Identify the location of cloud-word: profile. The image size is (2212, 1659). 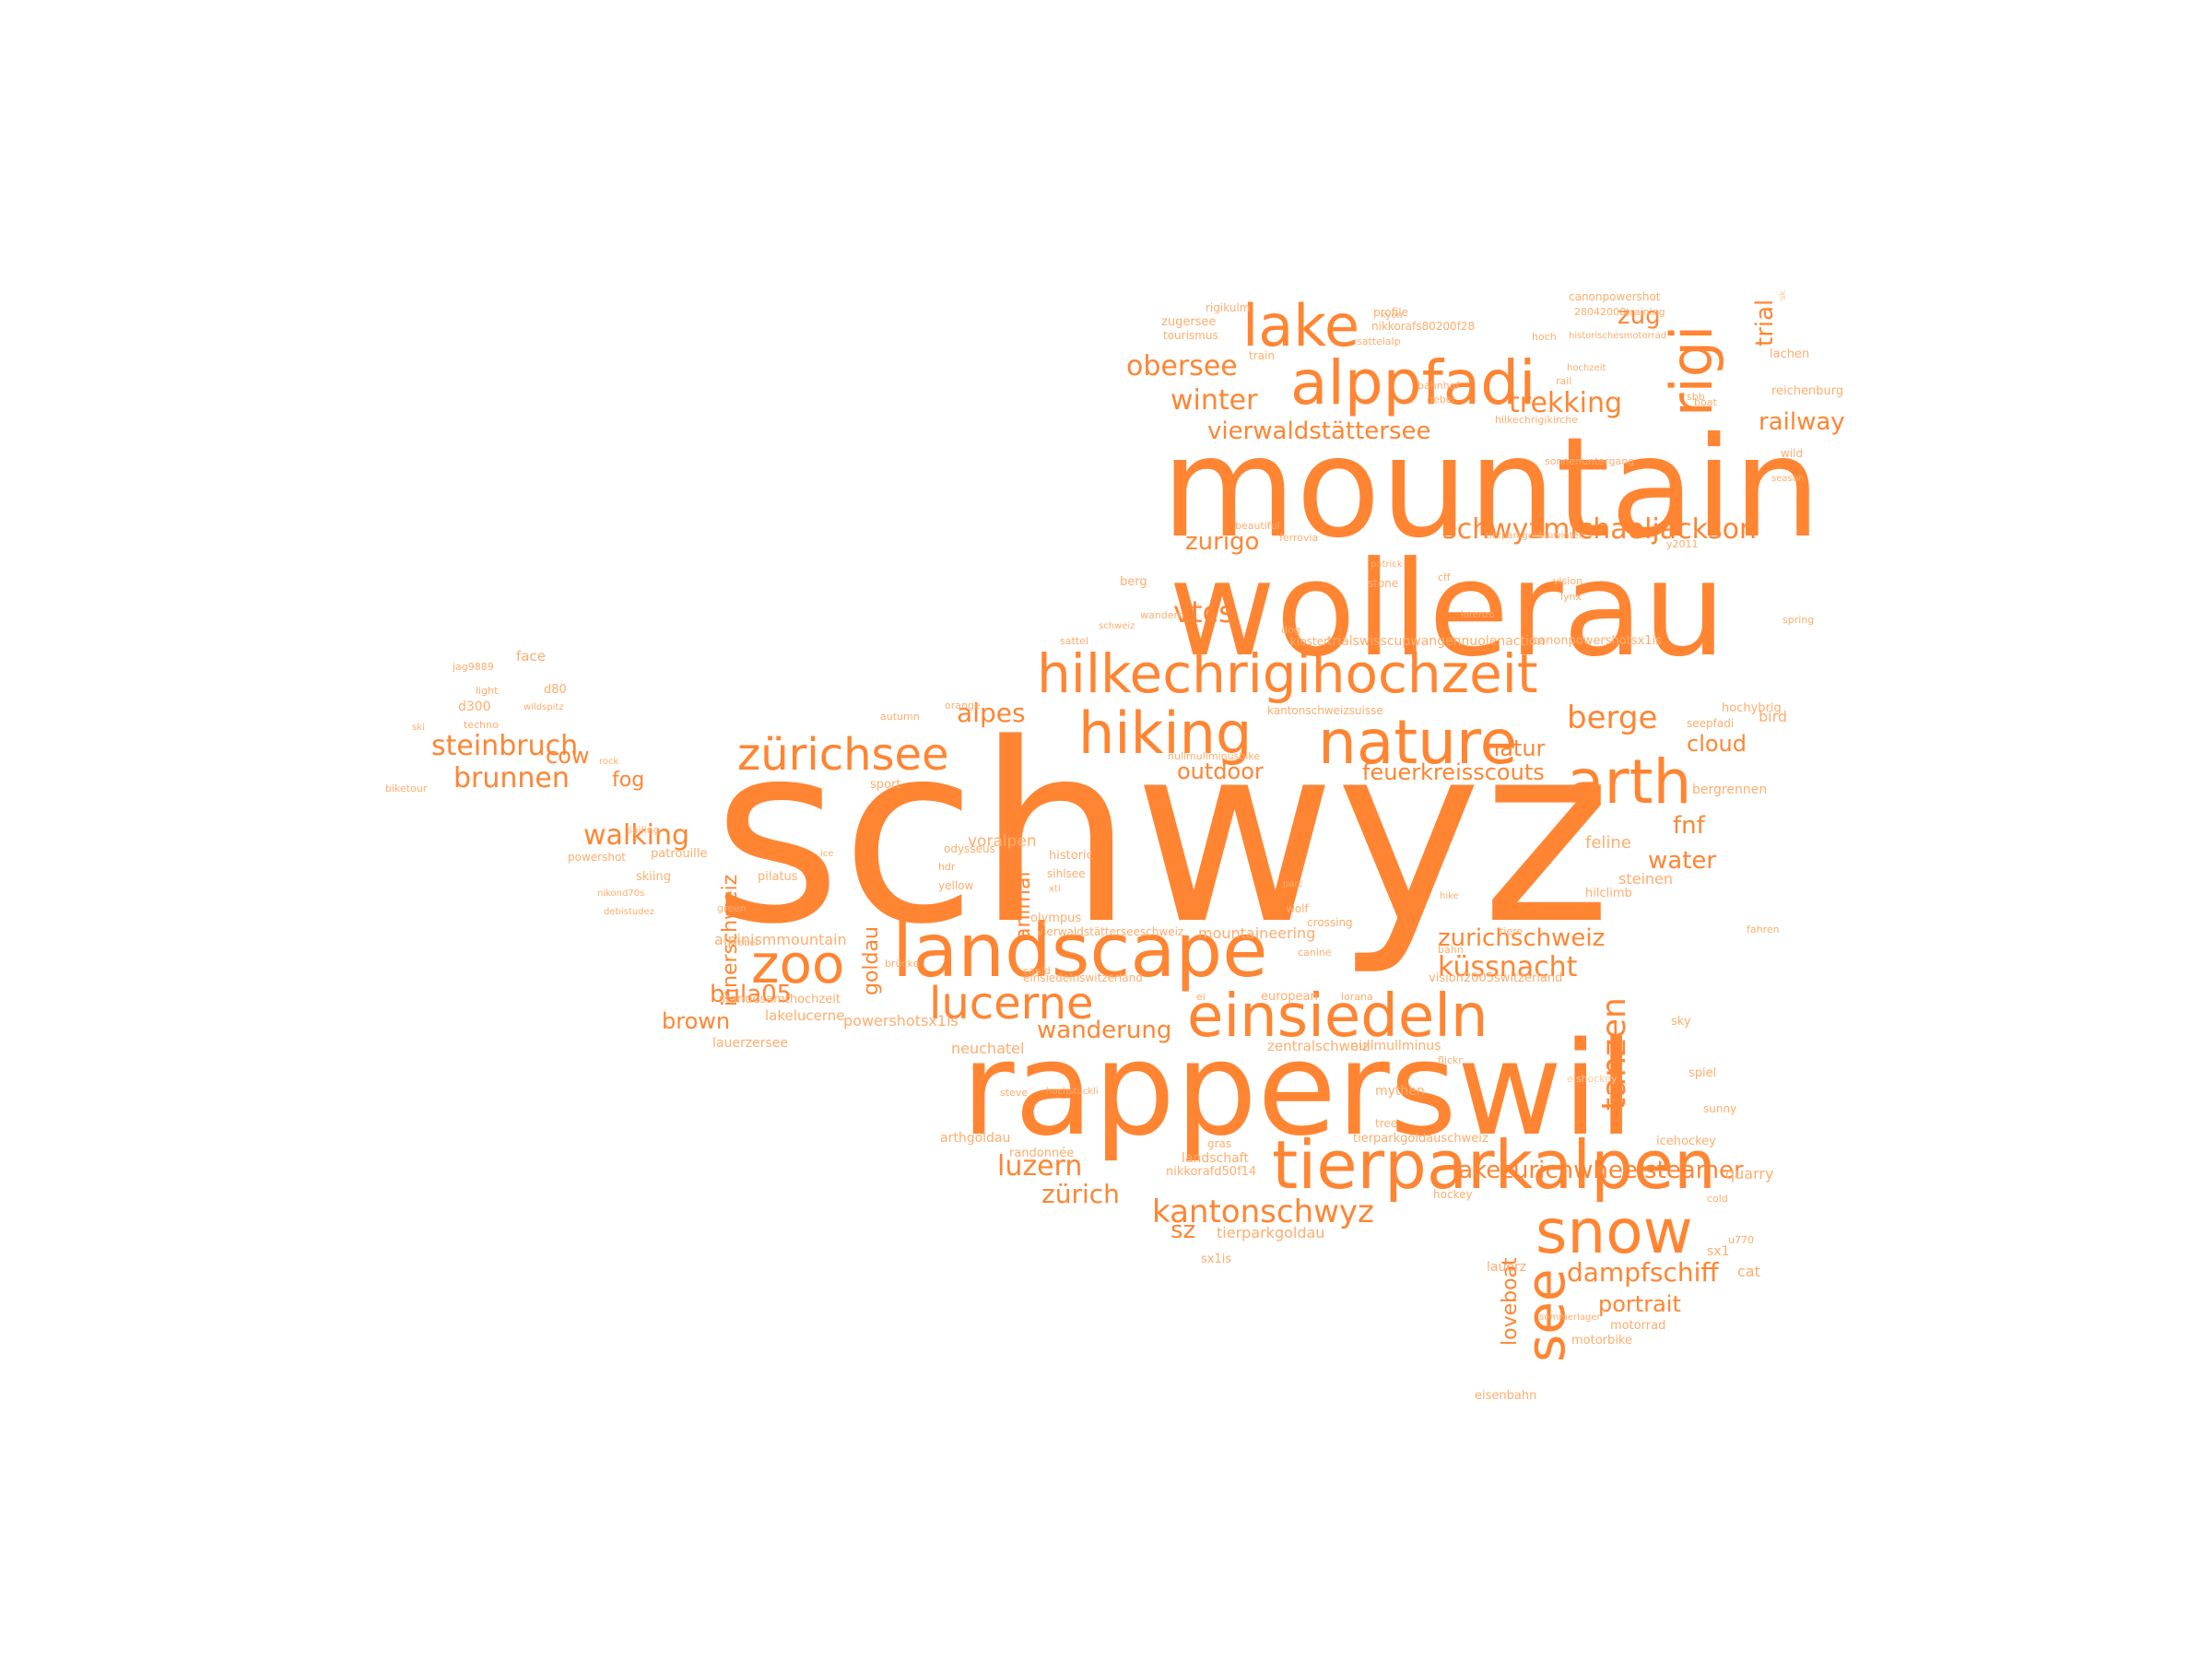
(1390, 312).